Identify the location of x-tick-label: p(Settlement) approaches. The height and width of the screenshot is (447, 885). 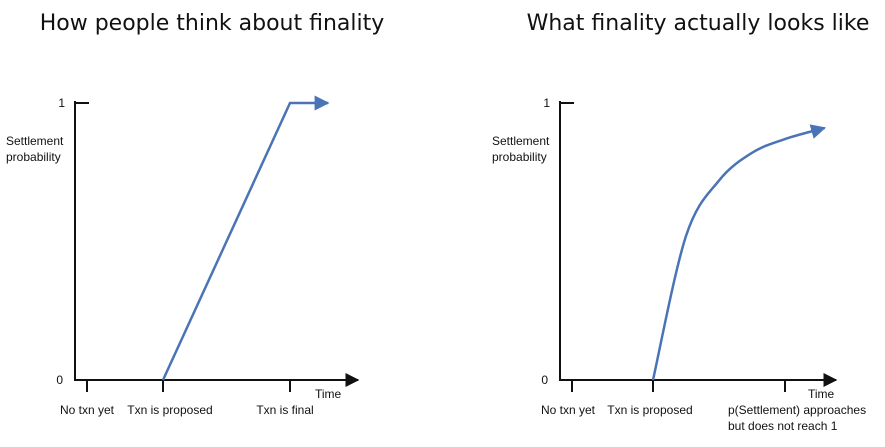
(797, 410).